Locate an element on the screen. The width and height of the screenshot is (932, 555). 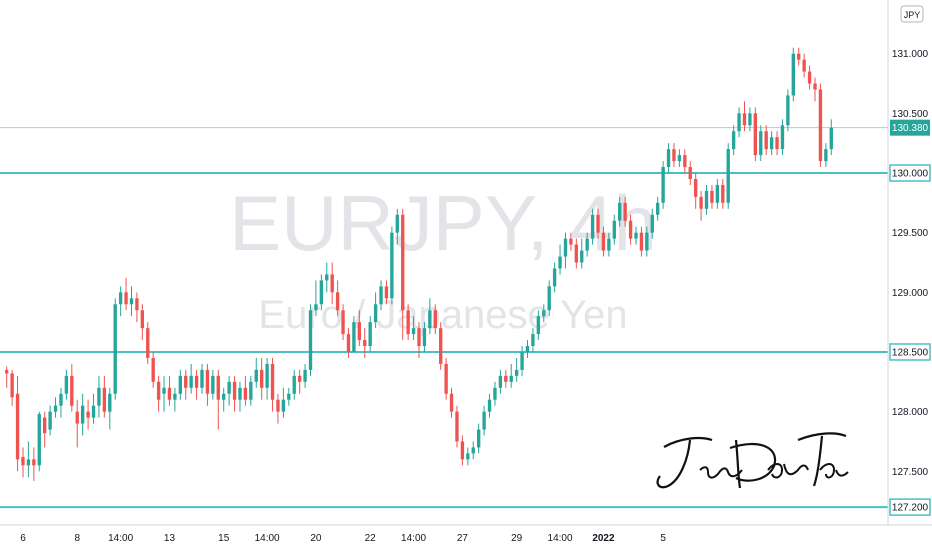
time-tick-label: 5 is located at coordinates (663, 538).